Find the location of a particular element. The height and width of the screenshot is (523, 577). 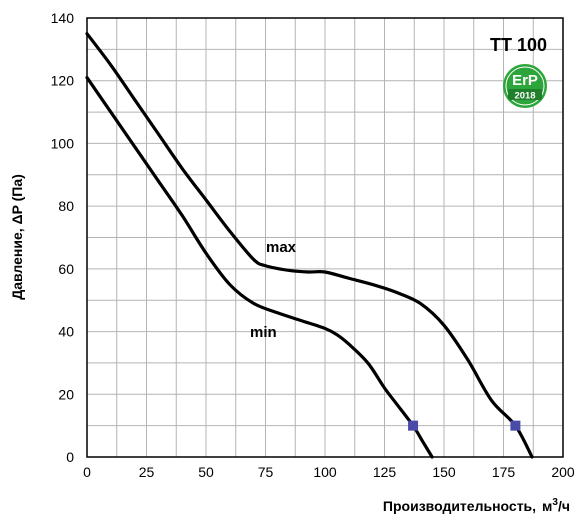

x-tick-label: 175 is located at coordinates (504, 472).